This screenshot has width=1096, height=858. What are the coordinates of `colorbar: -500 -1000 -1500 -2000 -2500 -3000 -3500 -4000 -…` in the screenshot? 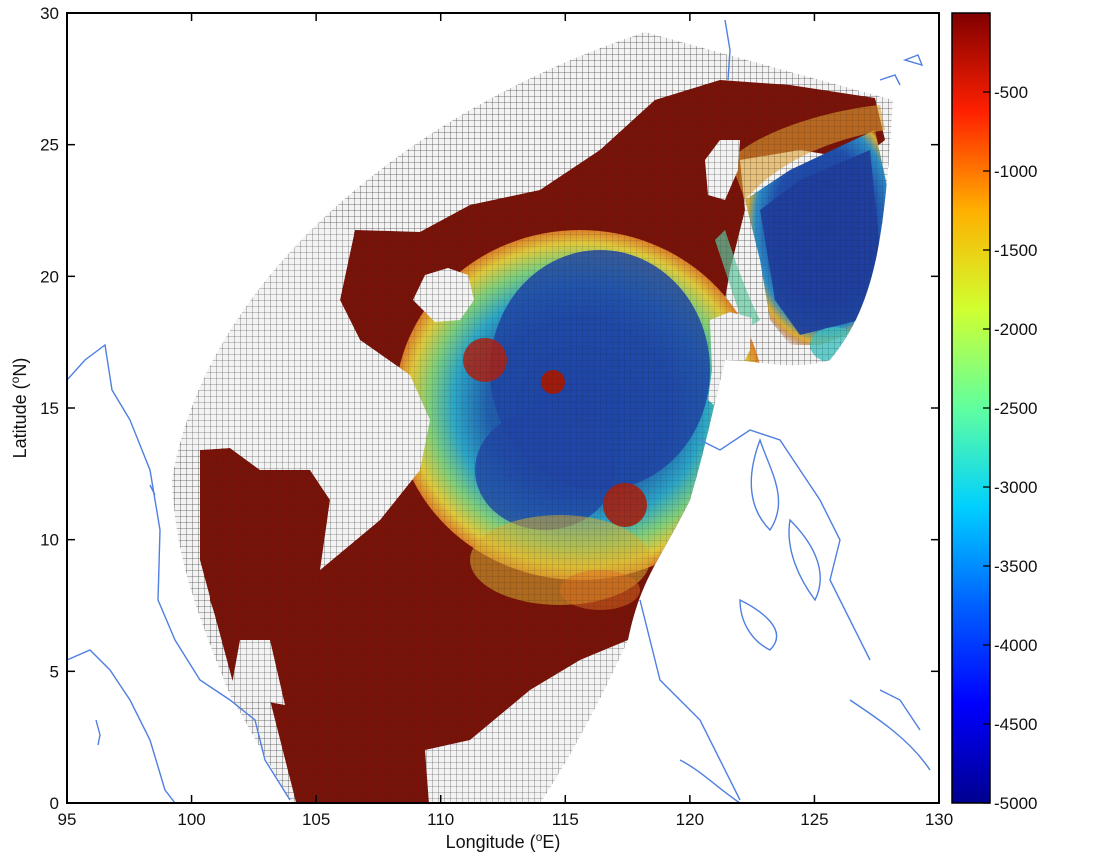 It's located at (994, 412).